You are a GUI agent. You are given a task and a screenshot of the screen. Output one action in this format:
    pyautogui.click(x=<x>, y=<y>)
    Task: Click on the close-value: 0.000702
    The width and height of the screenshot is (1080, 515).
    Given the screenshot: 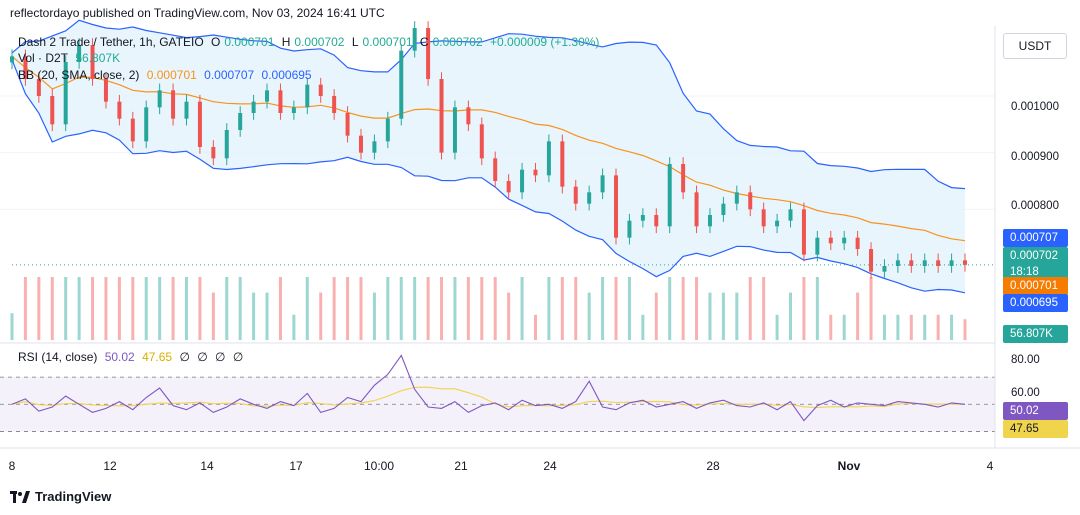 What is the action you would take?
    pyautogui.click(x=457, y=42)
    